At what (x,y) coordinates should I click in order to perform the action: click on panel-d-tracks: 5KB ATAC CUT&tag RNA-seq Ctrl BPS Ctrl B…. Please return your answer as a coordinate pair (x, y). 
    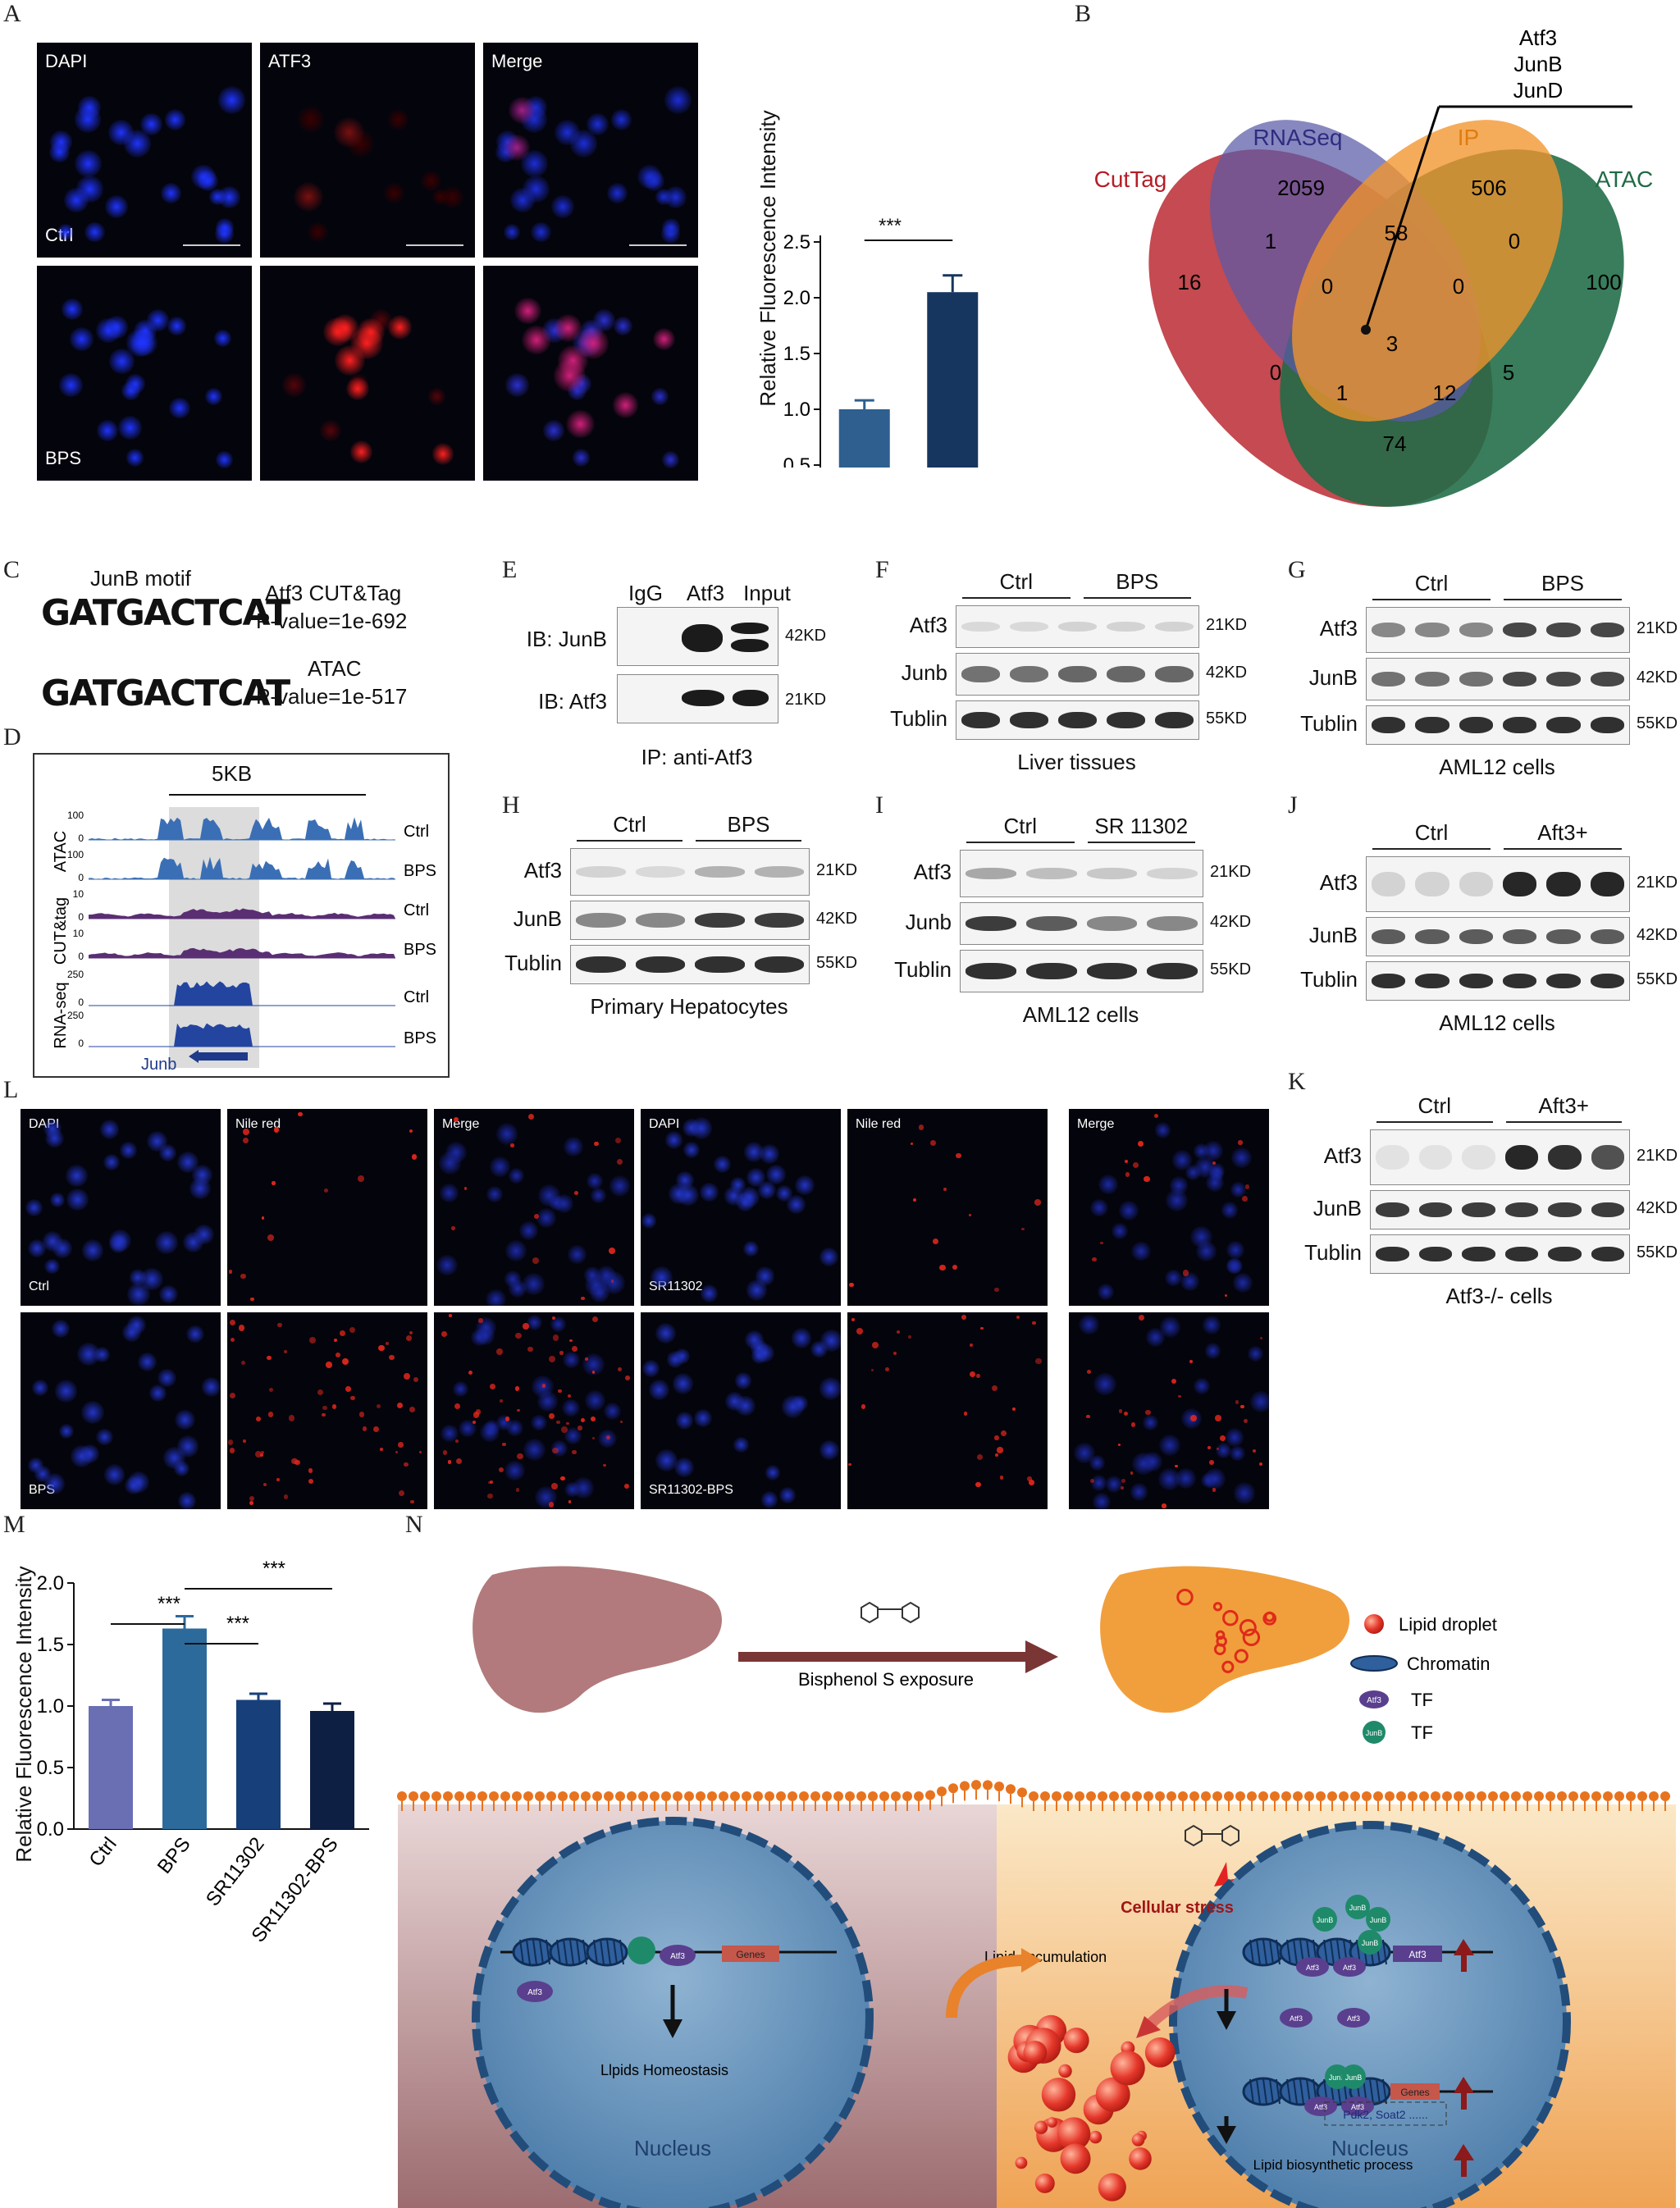
    Looking at the image, I should click on (242, 915).